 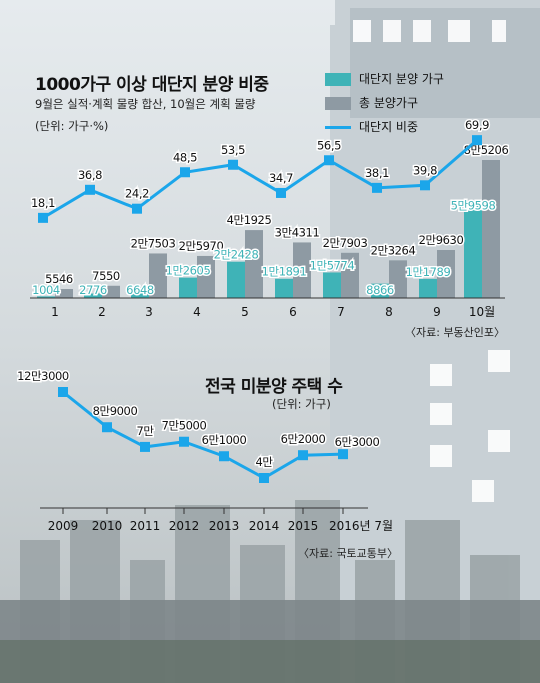 What do you see at coordinates (437, 312) in the screenshot?
I see `chart1-x-tick: 9` at bounding box center [437, 312].